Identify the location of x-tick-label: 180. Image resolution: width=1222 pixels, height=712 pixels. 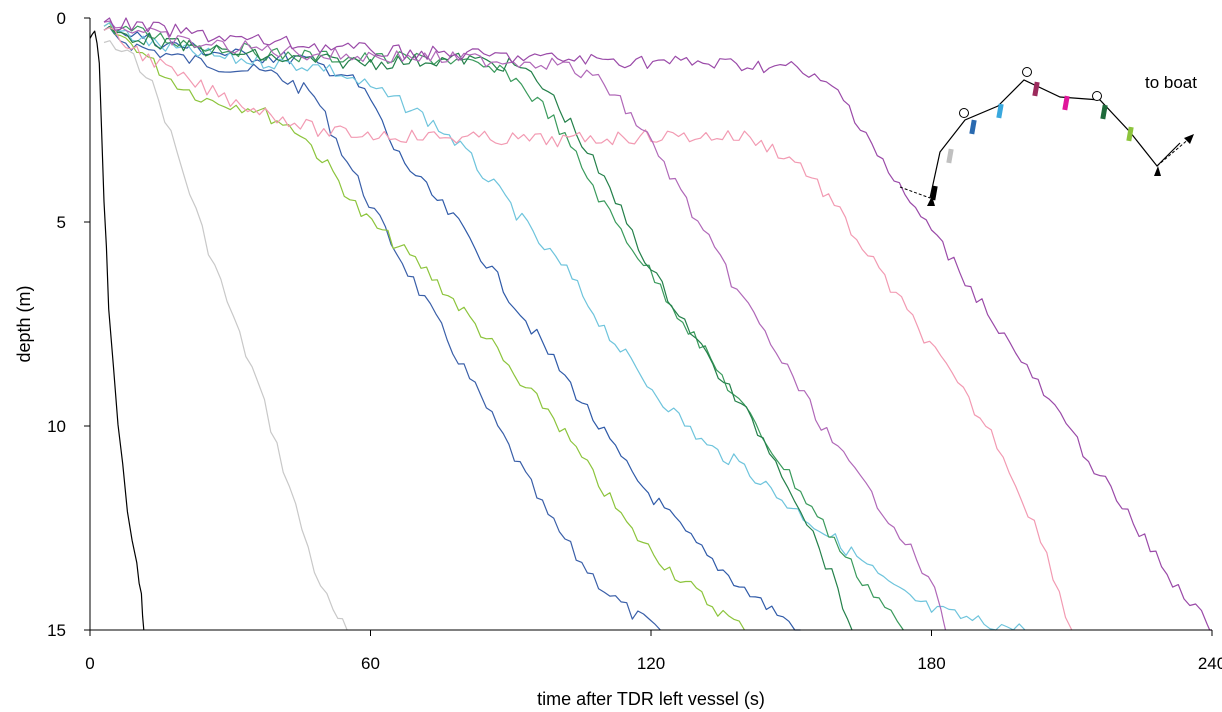
(931, 663).